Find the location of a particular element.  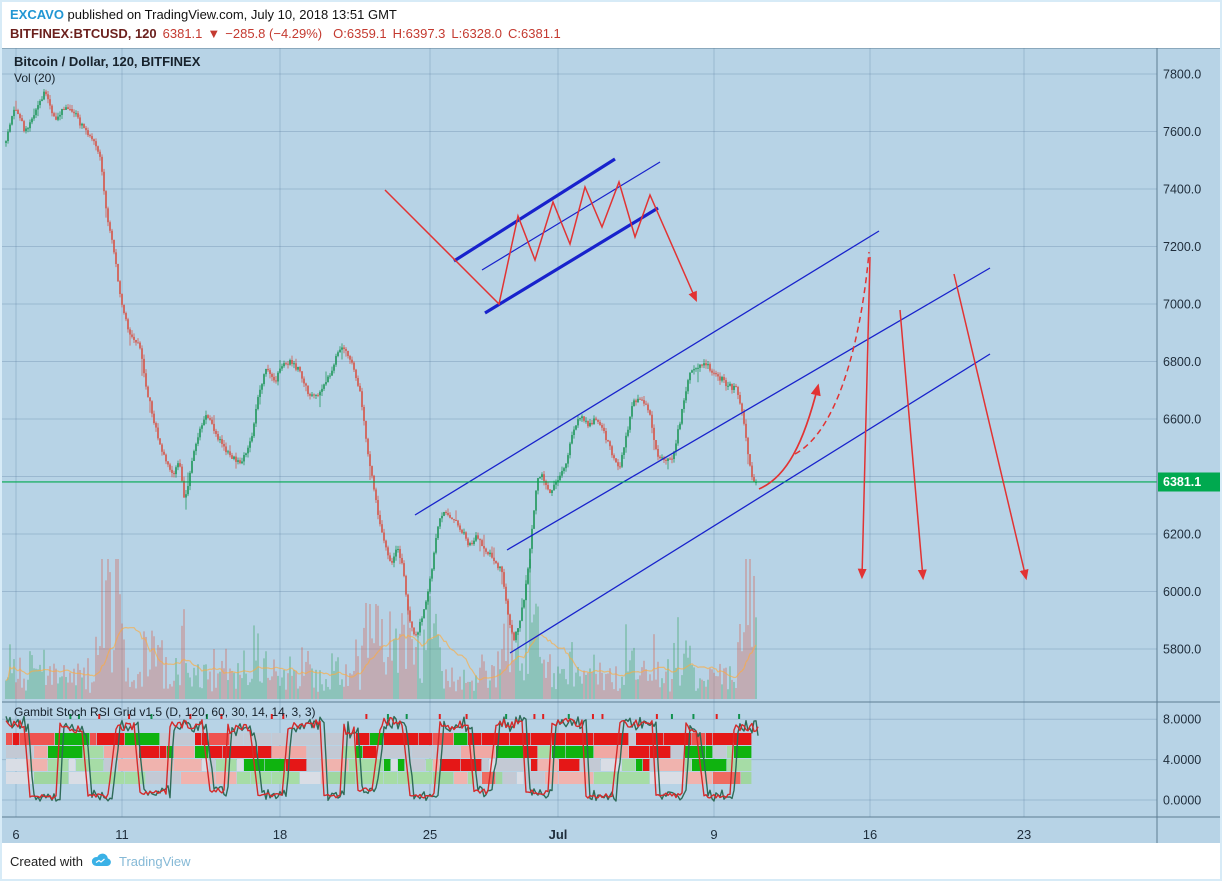

volume-ma-line is located at coordinates (381, 654).